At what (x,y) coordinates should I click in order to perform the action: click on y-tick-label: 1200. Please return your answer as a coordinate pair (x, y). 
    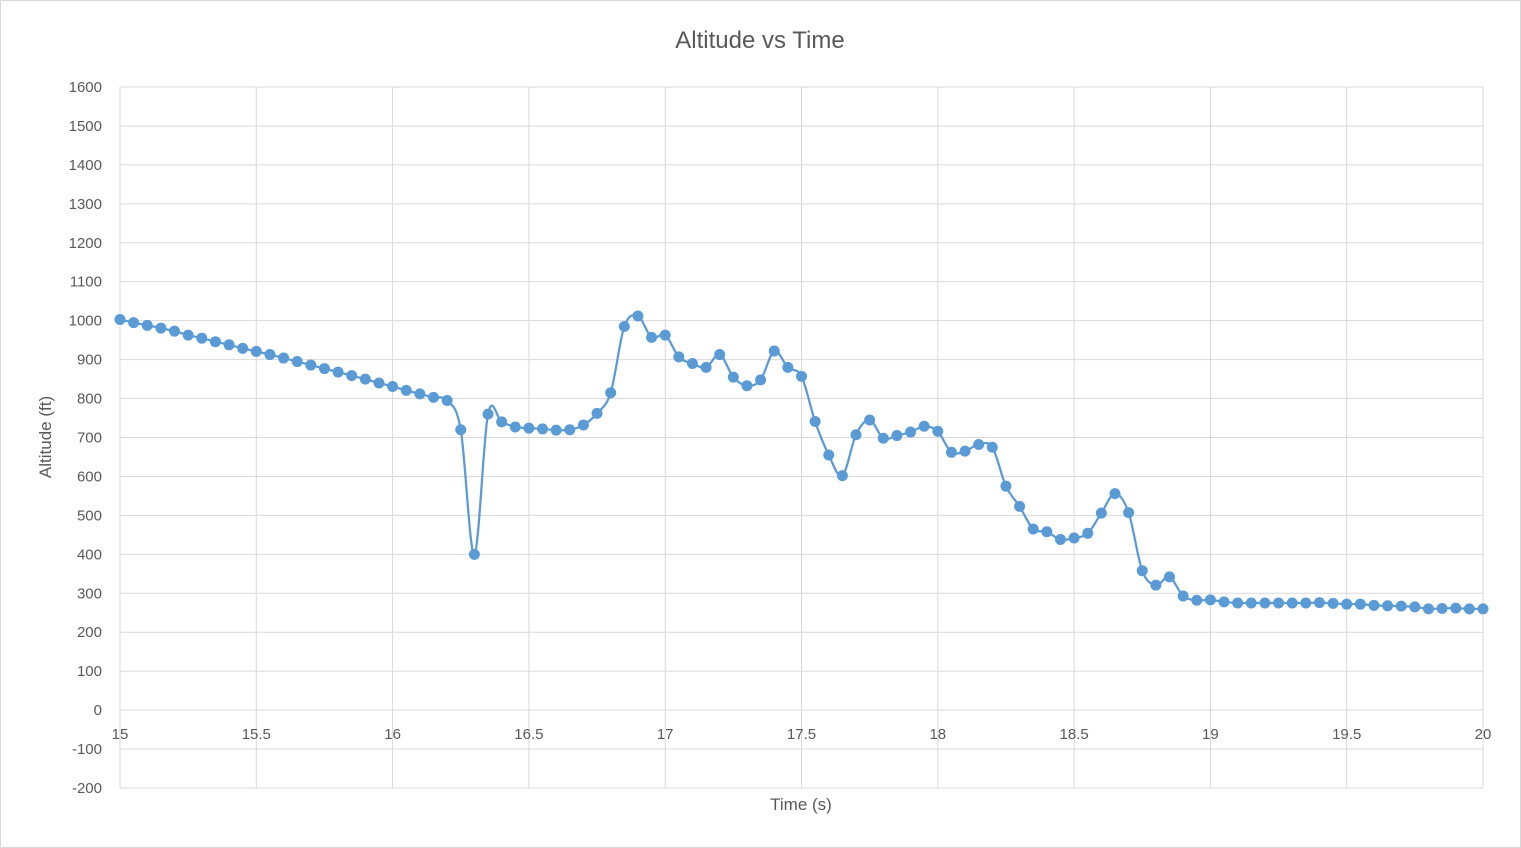
    Looking at the image, I should click on (85, 243).